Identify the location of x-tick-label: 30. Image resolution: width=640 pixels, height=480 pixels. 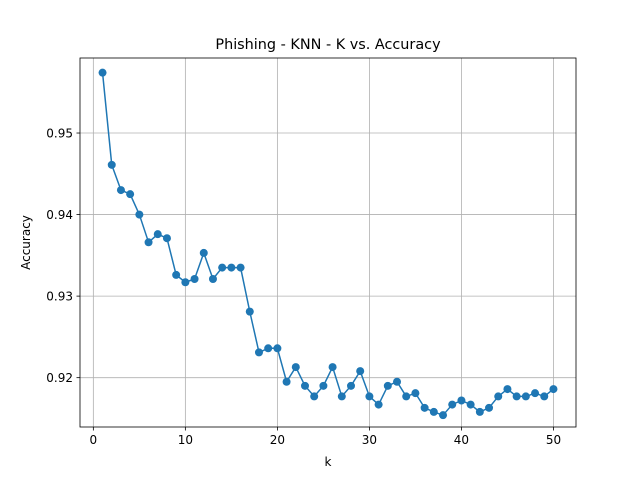
(369, 440).